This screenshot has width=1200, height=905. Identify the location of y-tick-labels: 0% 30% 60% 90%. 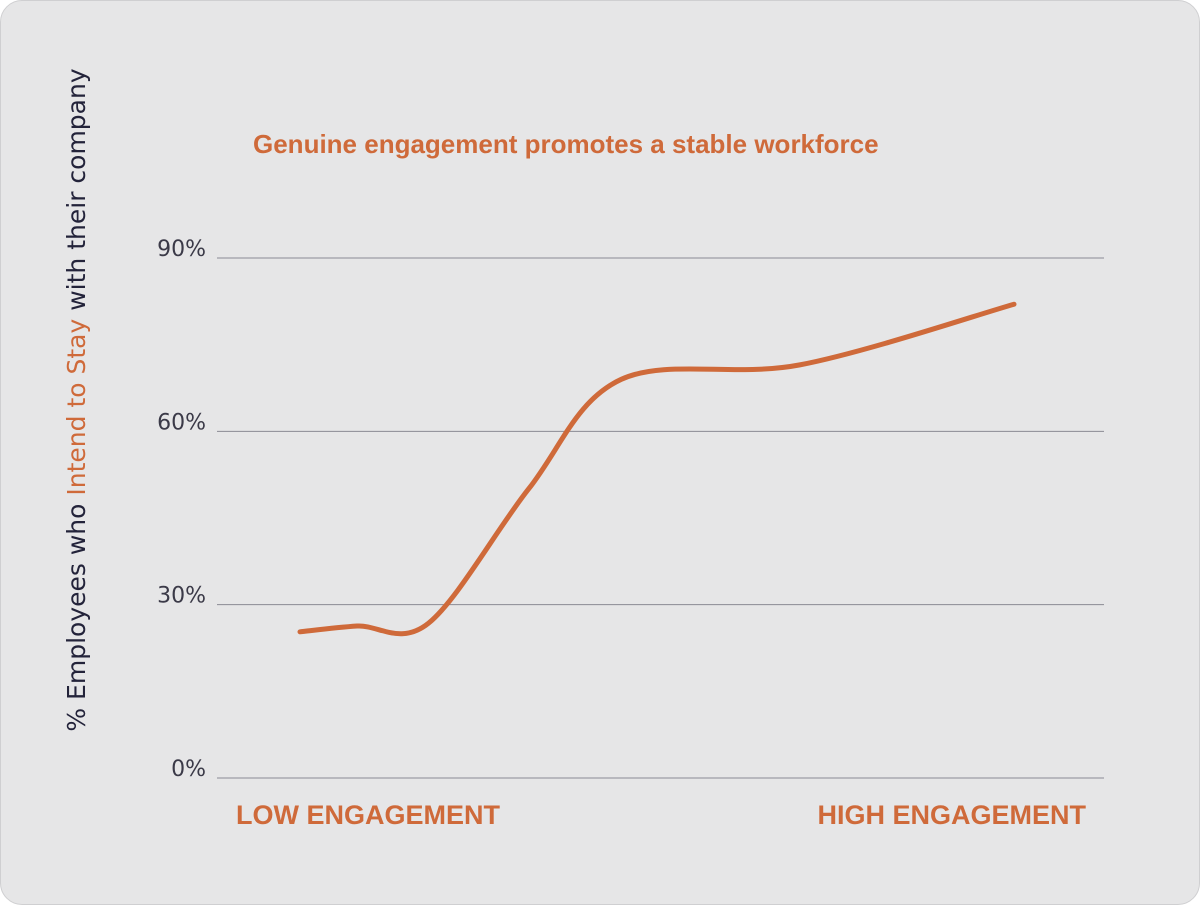
(181, 509).